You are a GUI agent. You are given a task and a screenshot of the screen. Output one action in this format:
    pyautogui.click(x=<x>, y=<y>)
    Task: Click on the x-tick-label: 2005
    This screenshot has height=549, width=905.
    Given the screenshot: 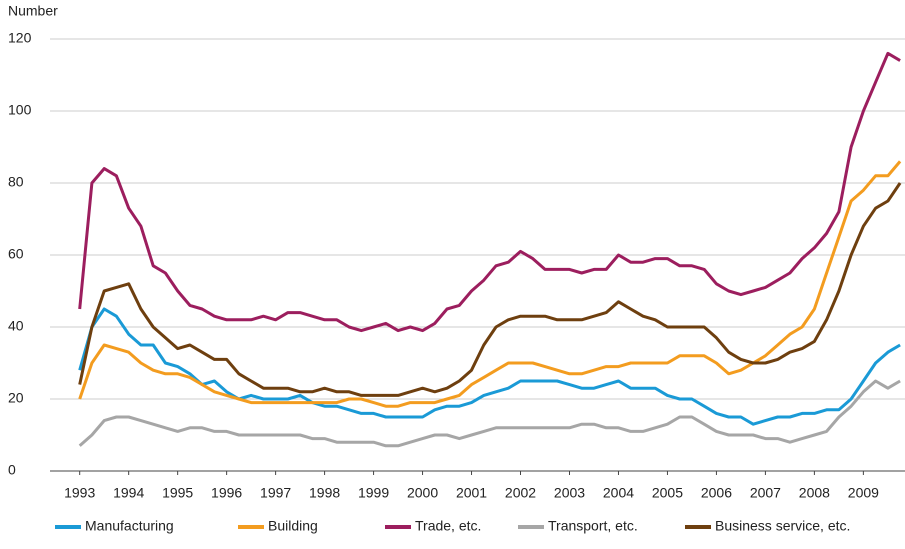 What is the action you would take?
    pyautogui.click(x=667, y=493)
    